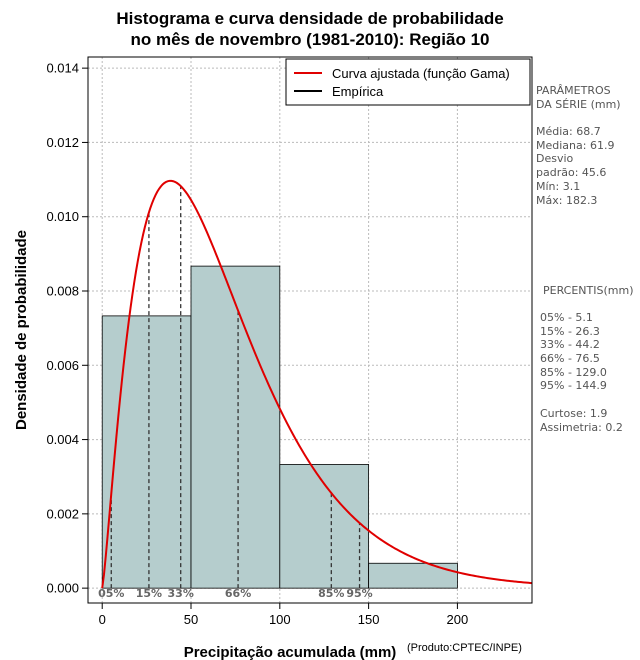  I want to click on legend-box, so click(408, 82).